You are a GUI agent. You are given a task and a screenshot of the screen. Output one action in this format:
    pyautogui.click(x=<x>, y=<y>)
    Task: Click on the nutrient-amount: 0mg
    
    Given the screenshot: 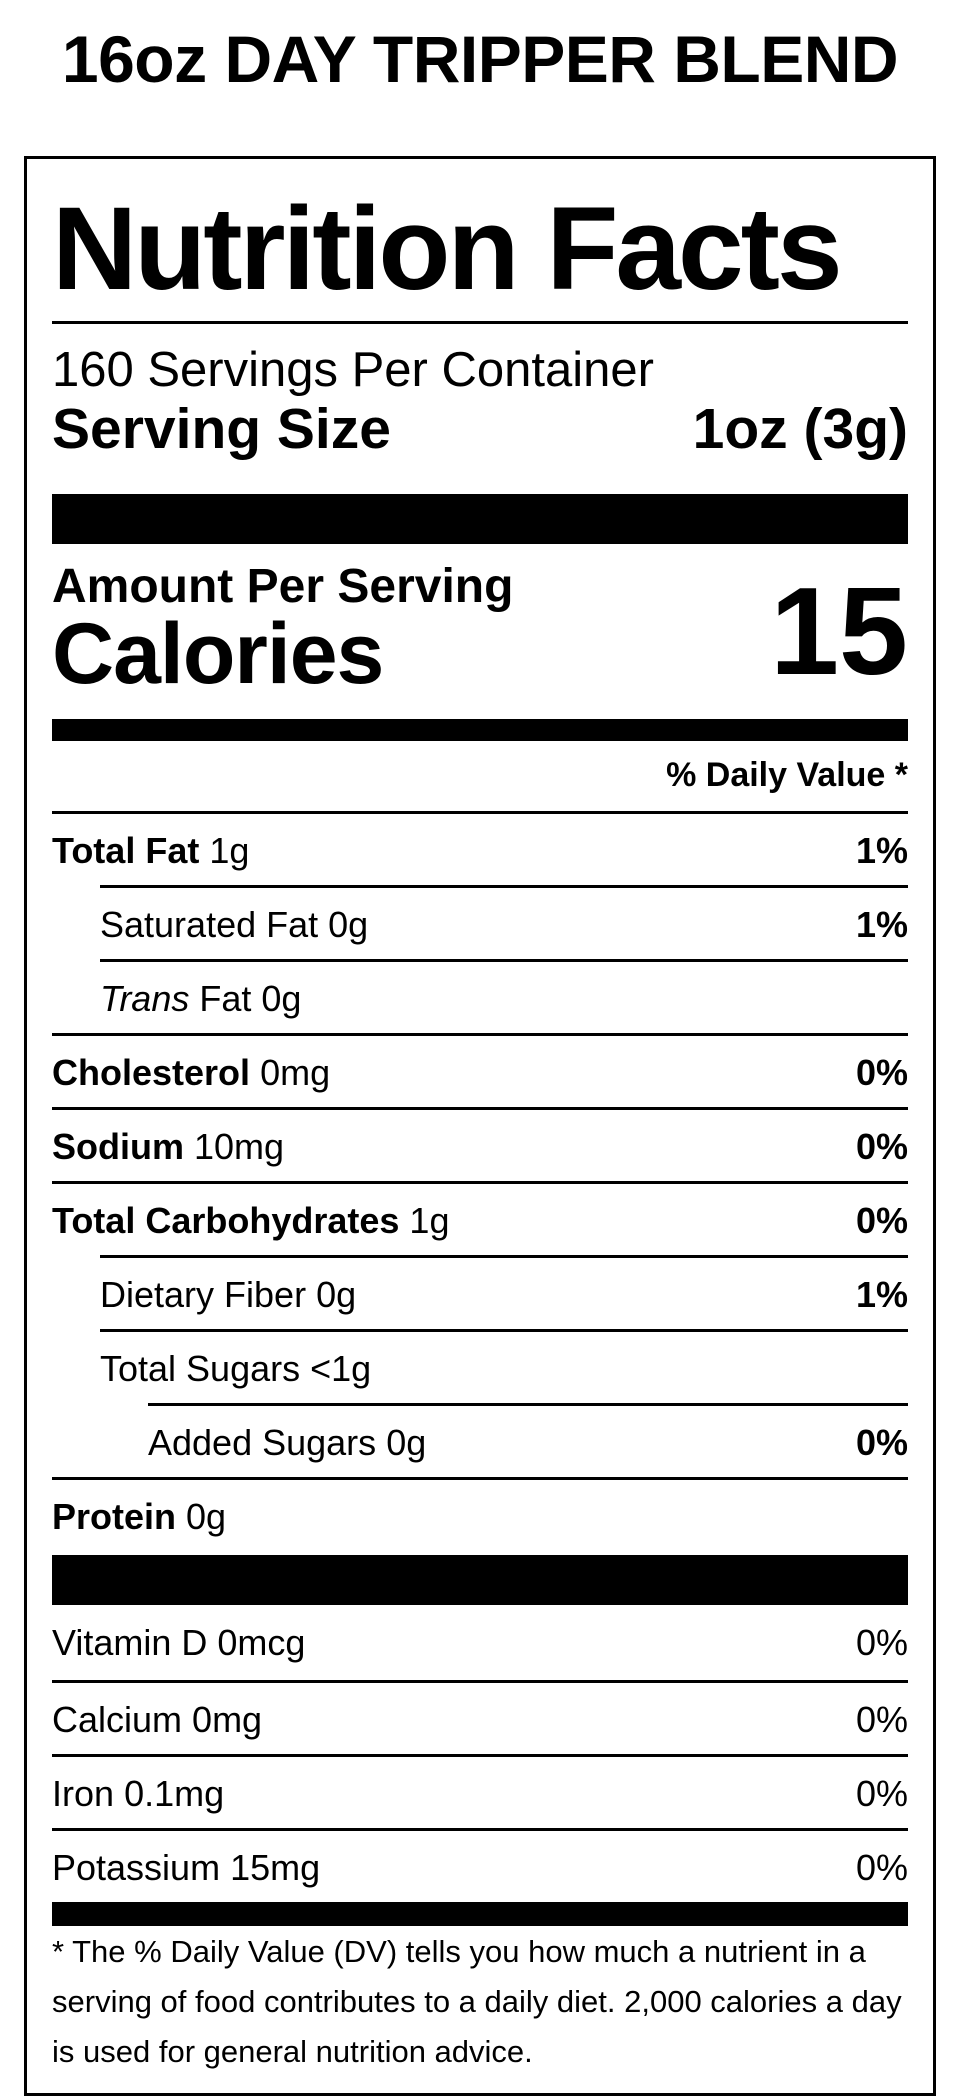 What is the action you would take?
    pyautogui.click(x=295, y=1072)
    